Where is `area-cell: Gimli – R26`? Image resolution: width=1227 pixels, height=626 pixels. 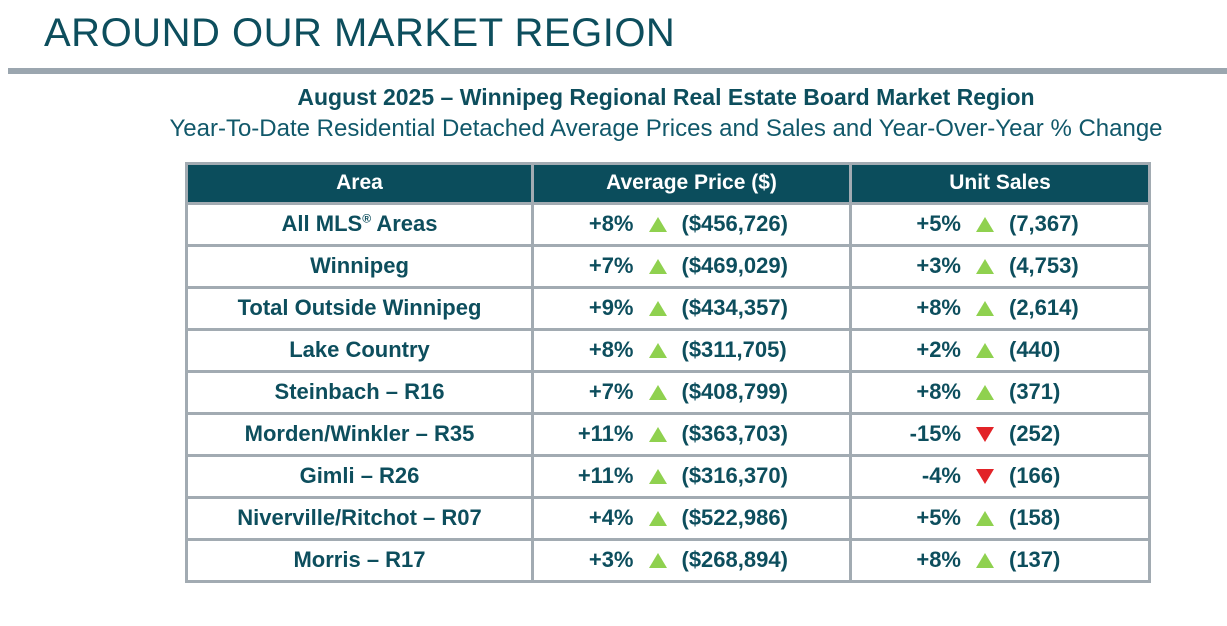
area-cell: Gimli – R26 is located at coordinates (359, 476).